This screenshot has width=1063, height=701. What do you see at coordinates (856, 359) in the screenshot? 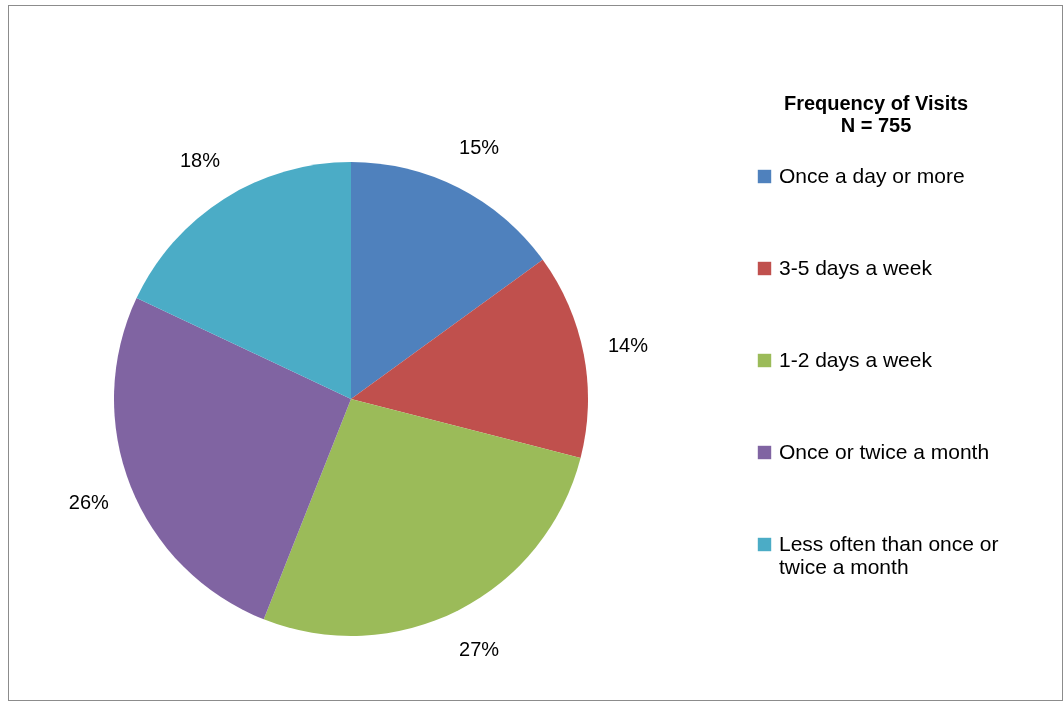
I see `legend-label: 1-2 days a week` at bounding box center [856, 359].